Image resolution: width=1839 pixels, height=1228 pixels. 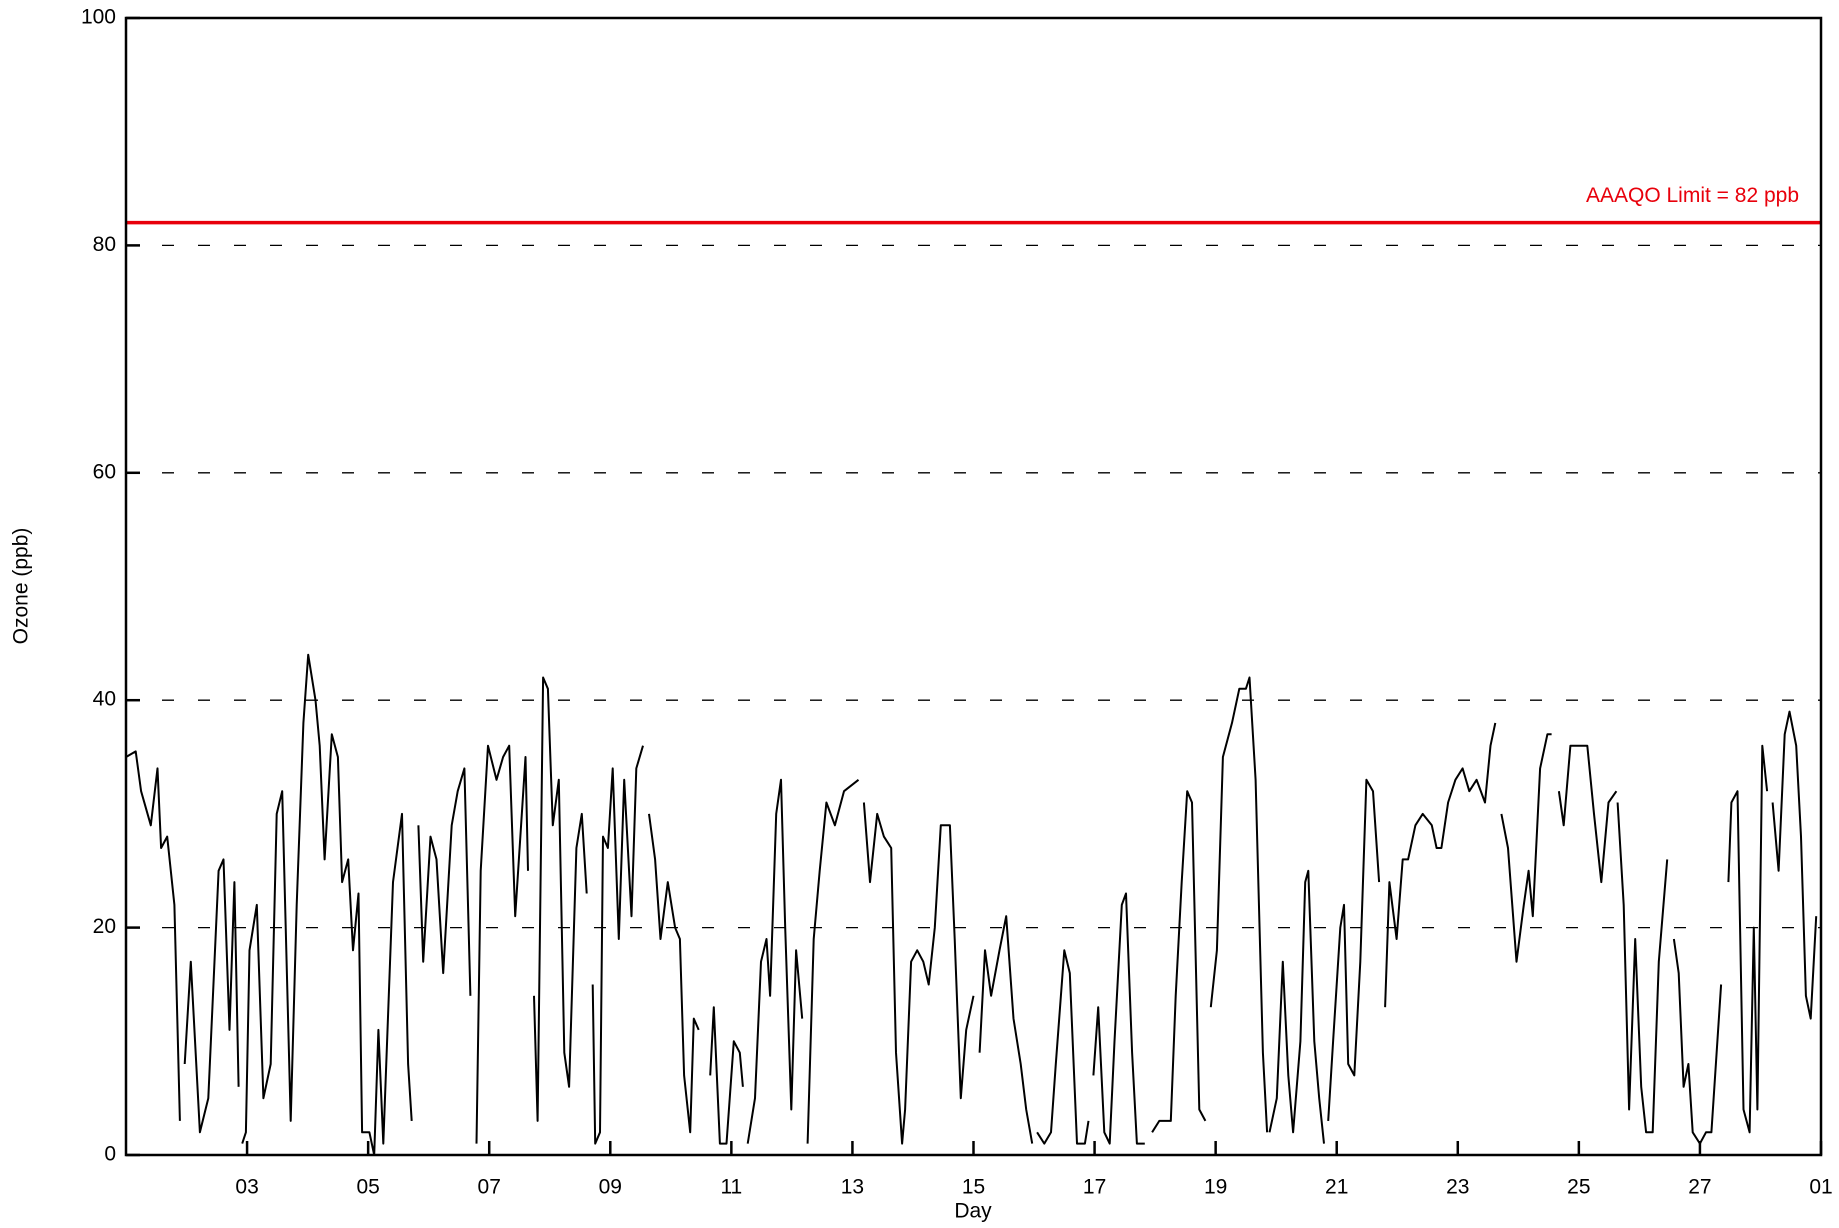 What do you see at coordinates (110, 1154) in the screenshot?
I see `y-tick-label: 0` at bounding box center [110, 1154].